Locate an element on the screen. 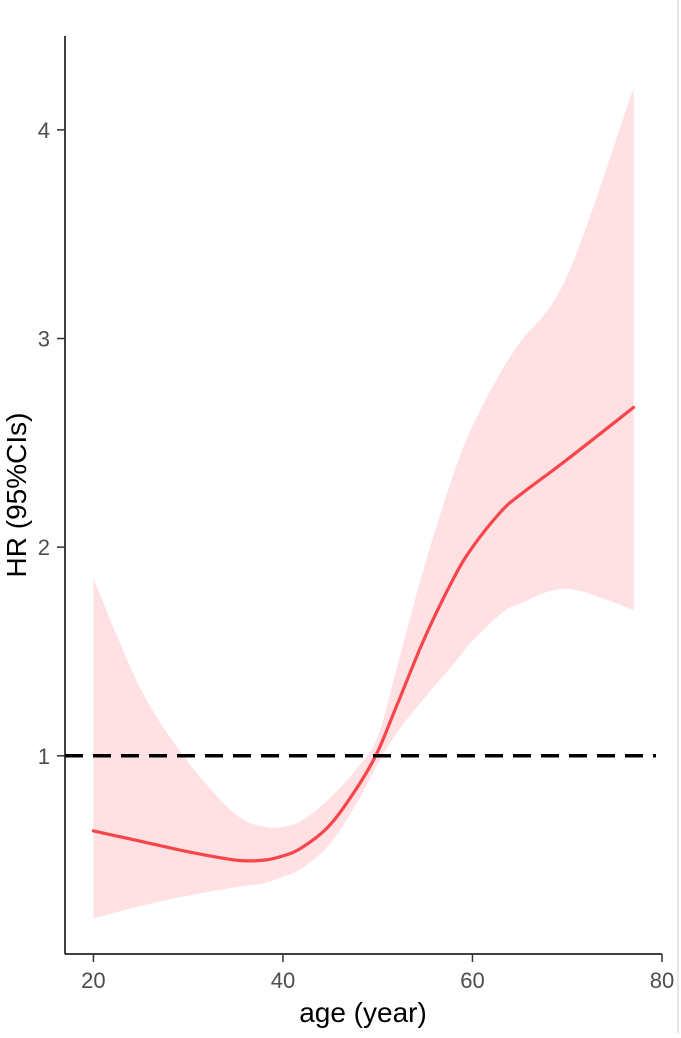 The image size is (681, 1038). x-tick-label: 80 is located at coordinates (662, 980).